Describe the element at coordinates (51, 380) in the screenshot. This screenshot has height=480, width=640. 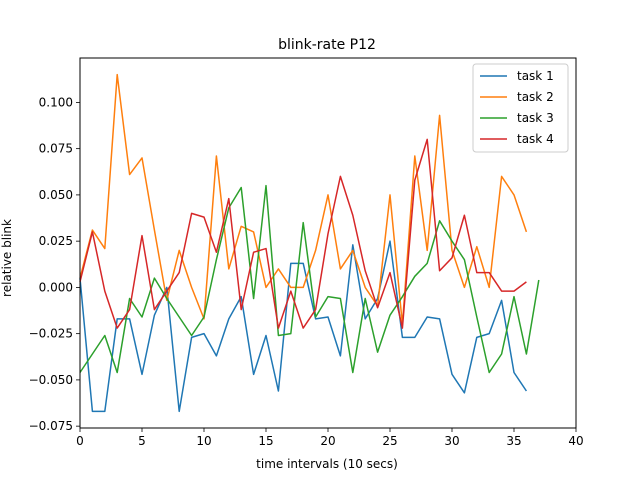
I see `y-tick-label: −0.050` at that location.